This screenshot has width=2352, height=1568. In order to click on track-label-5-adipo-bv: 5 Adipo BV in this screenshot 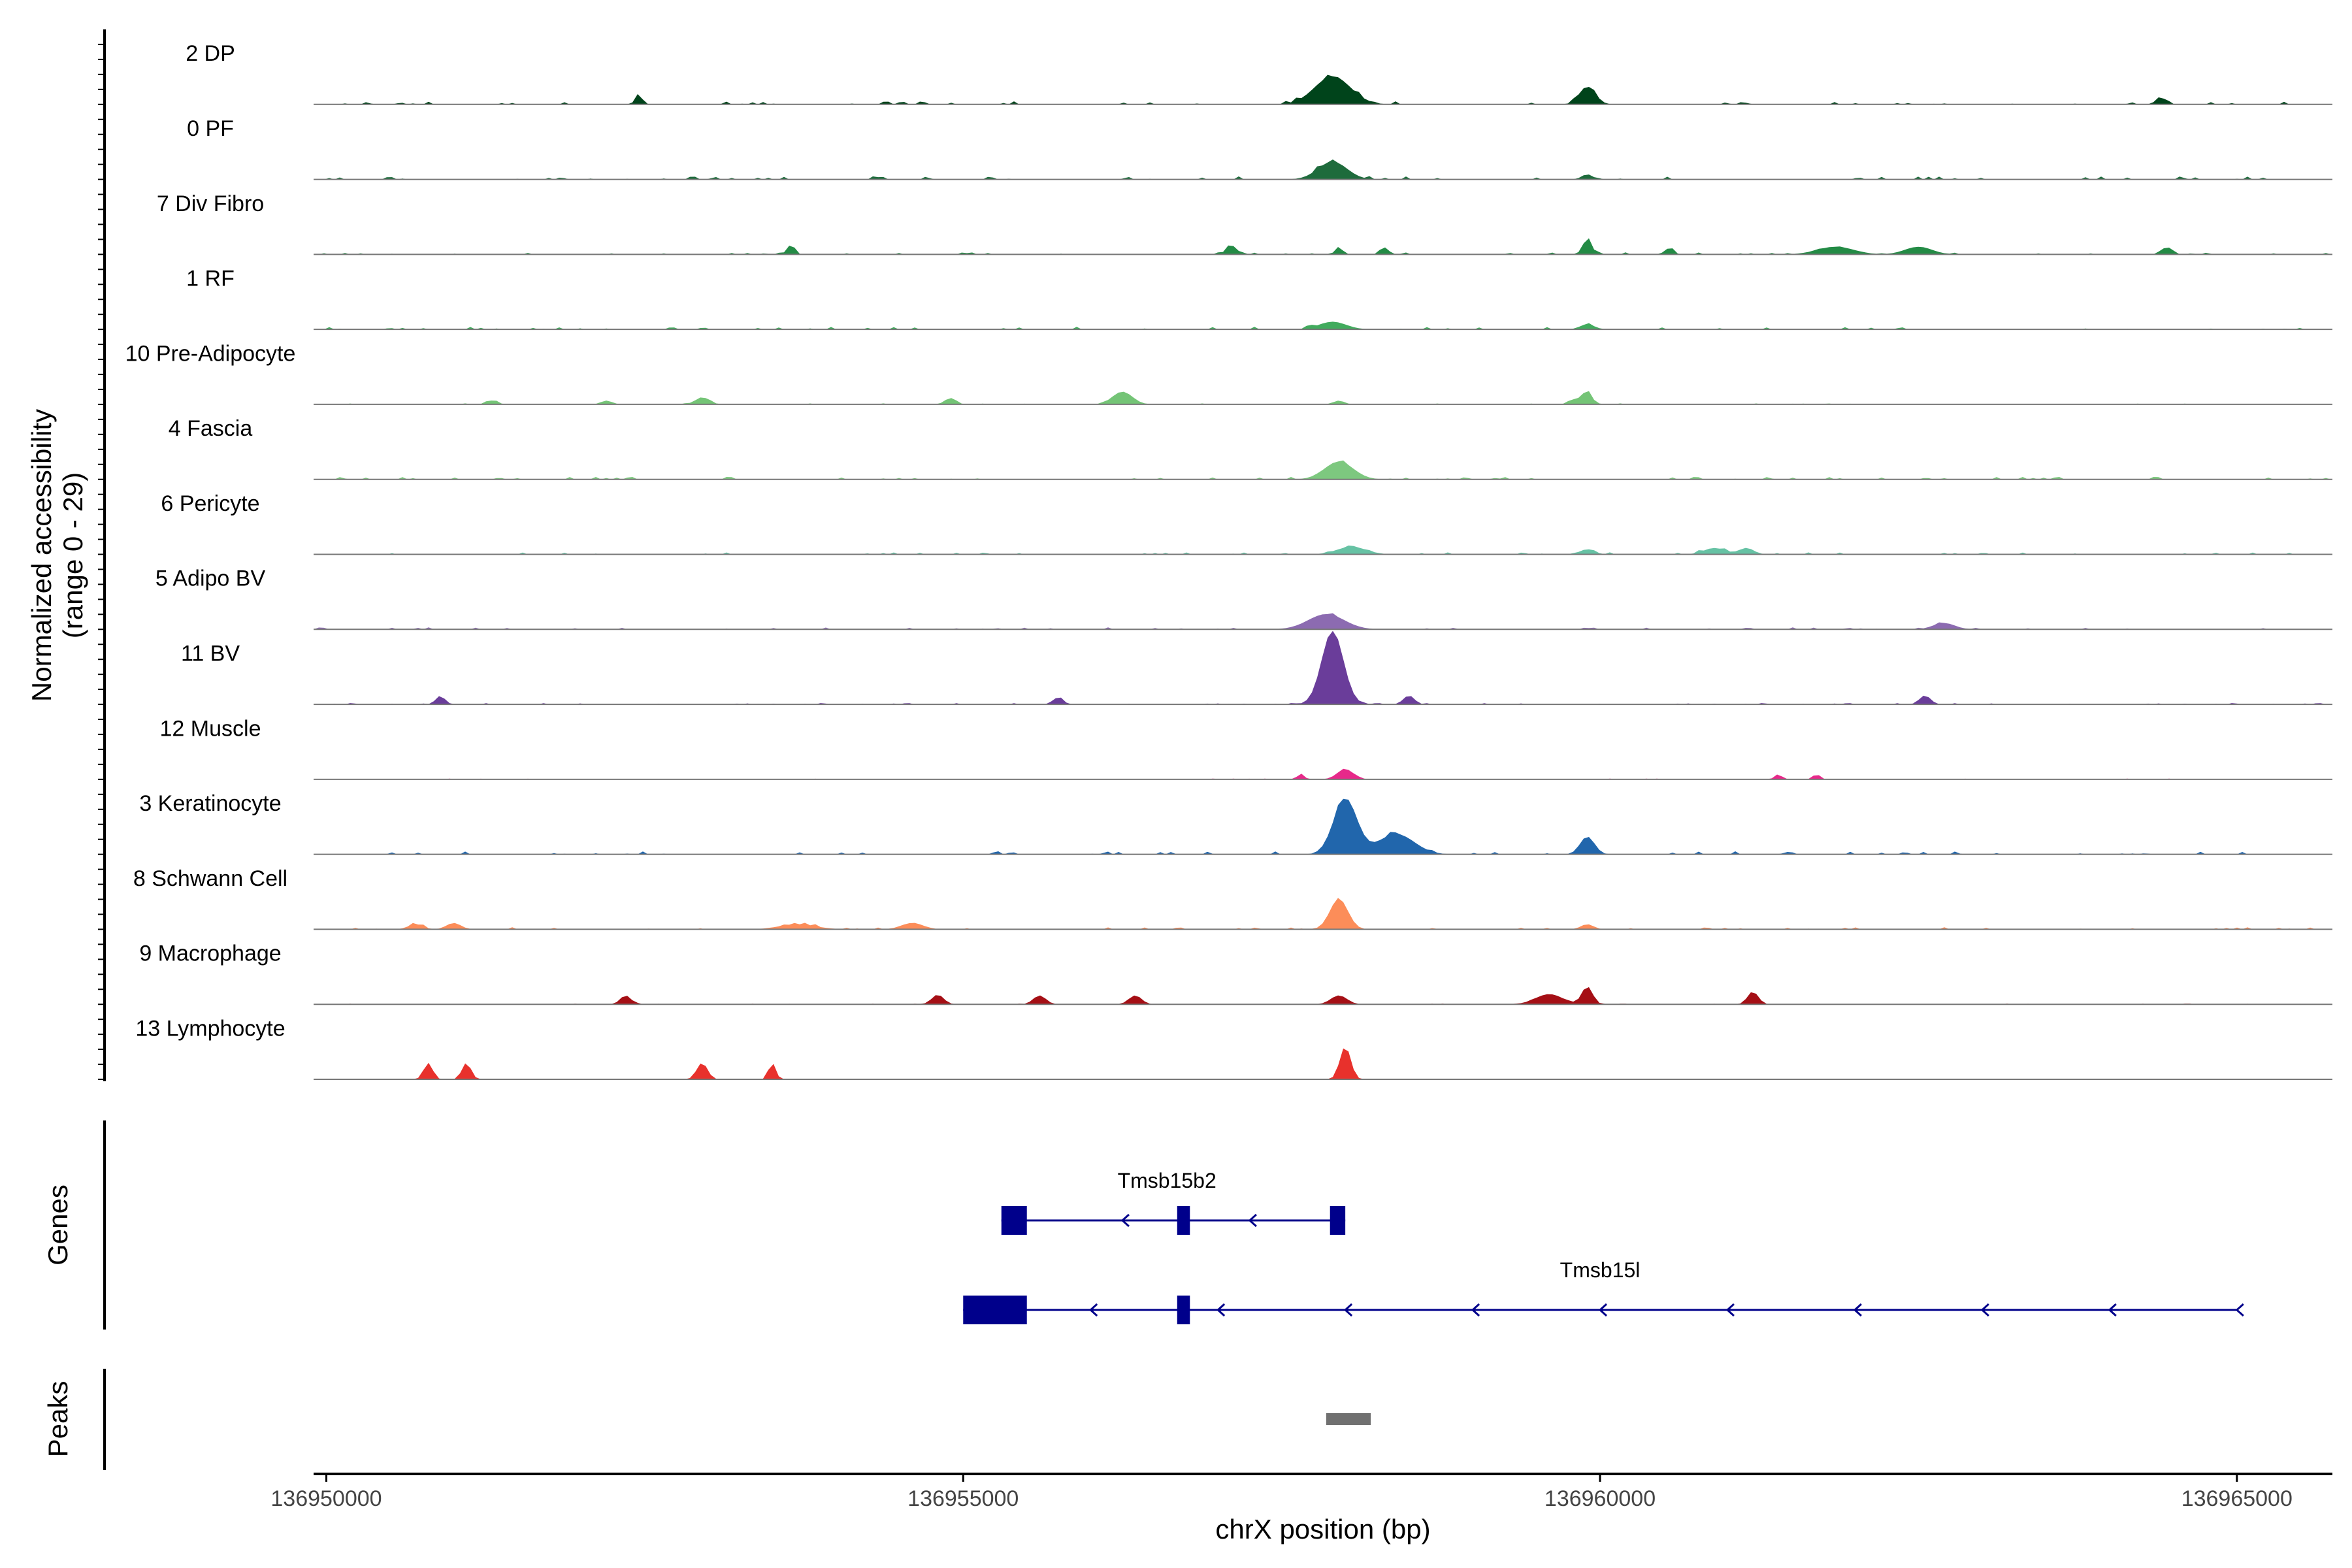, I will do `click(210, 578)`.